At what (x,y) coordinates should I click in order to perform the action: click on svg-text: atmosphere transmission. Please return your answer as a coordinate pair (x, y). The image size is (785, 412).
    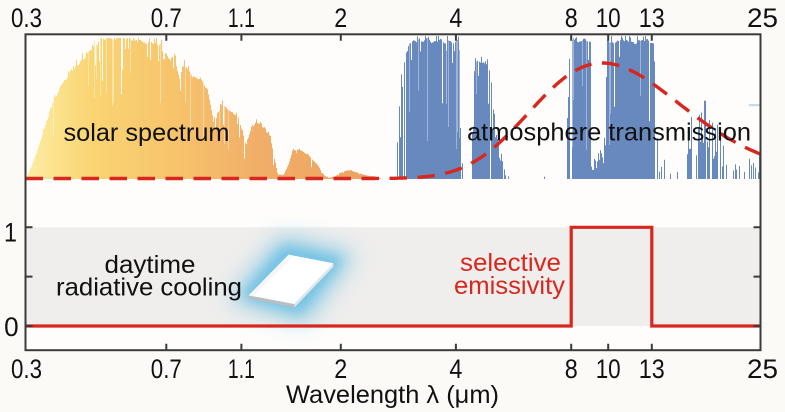
    Looking at the image, I should click on (609, 133).